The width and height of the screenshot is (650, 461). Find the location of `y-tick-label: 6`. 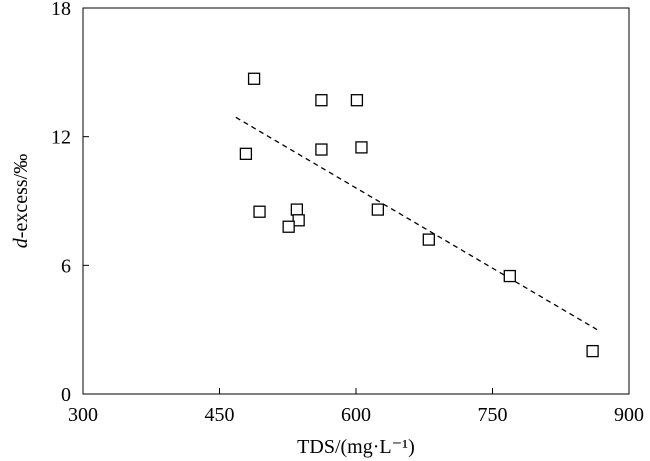

y-tick-label: 6 is located at coordinates (66, 266).